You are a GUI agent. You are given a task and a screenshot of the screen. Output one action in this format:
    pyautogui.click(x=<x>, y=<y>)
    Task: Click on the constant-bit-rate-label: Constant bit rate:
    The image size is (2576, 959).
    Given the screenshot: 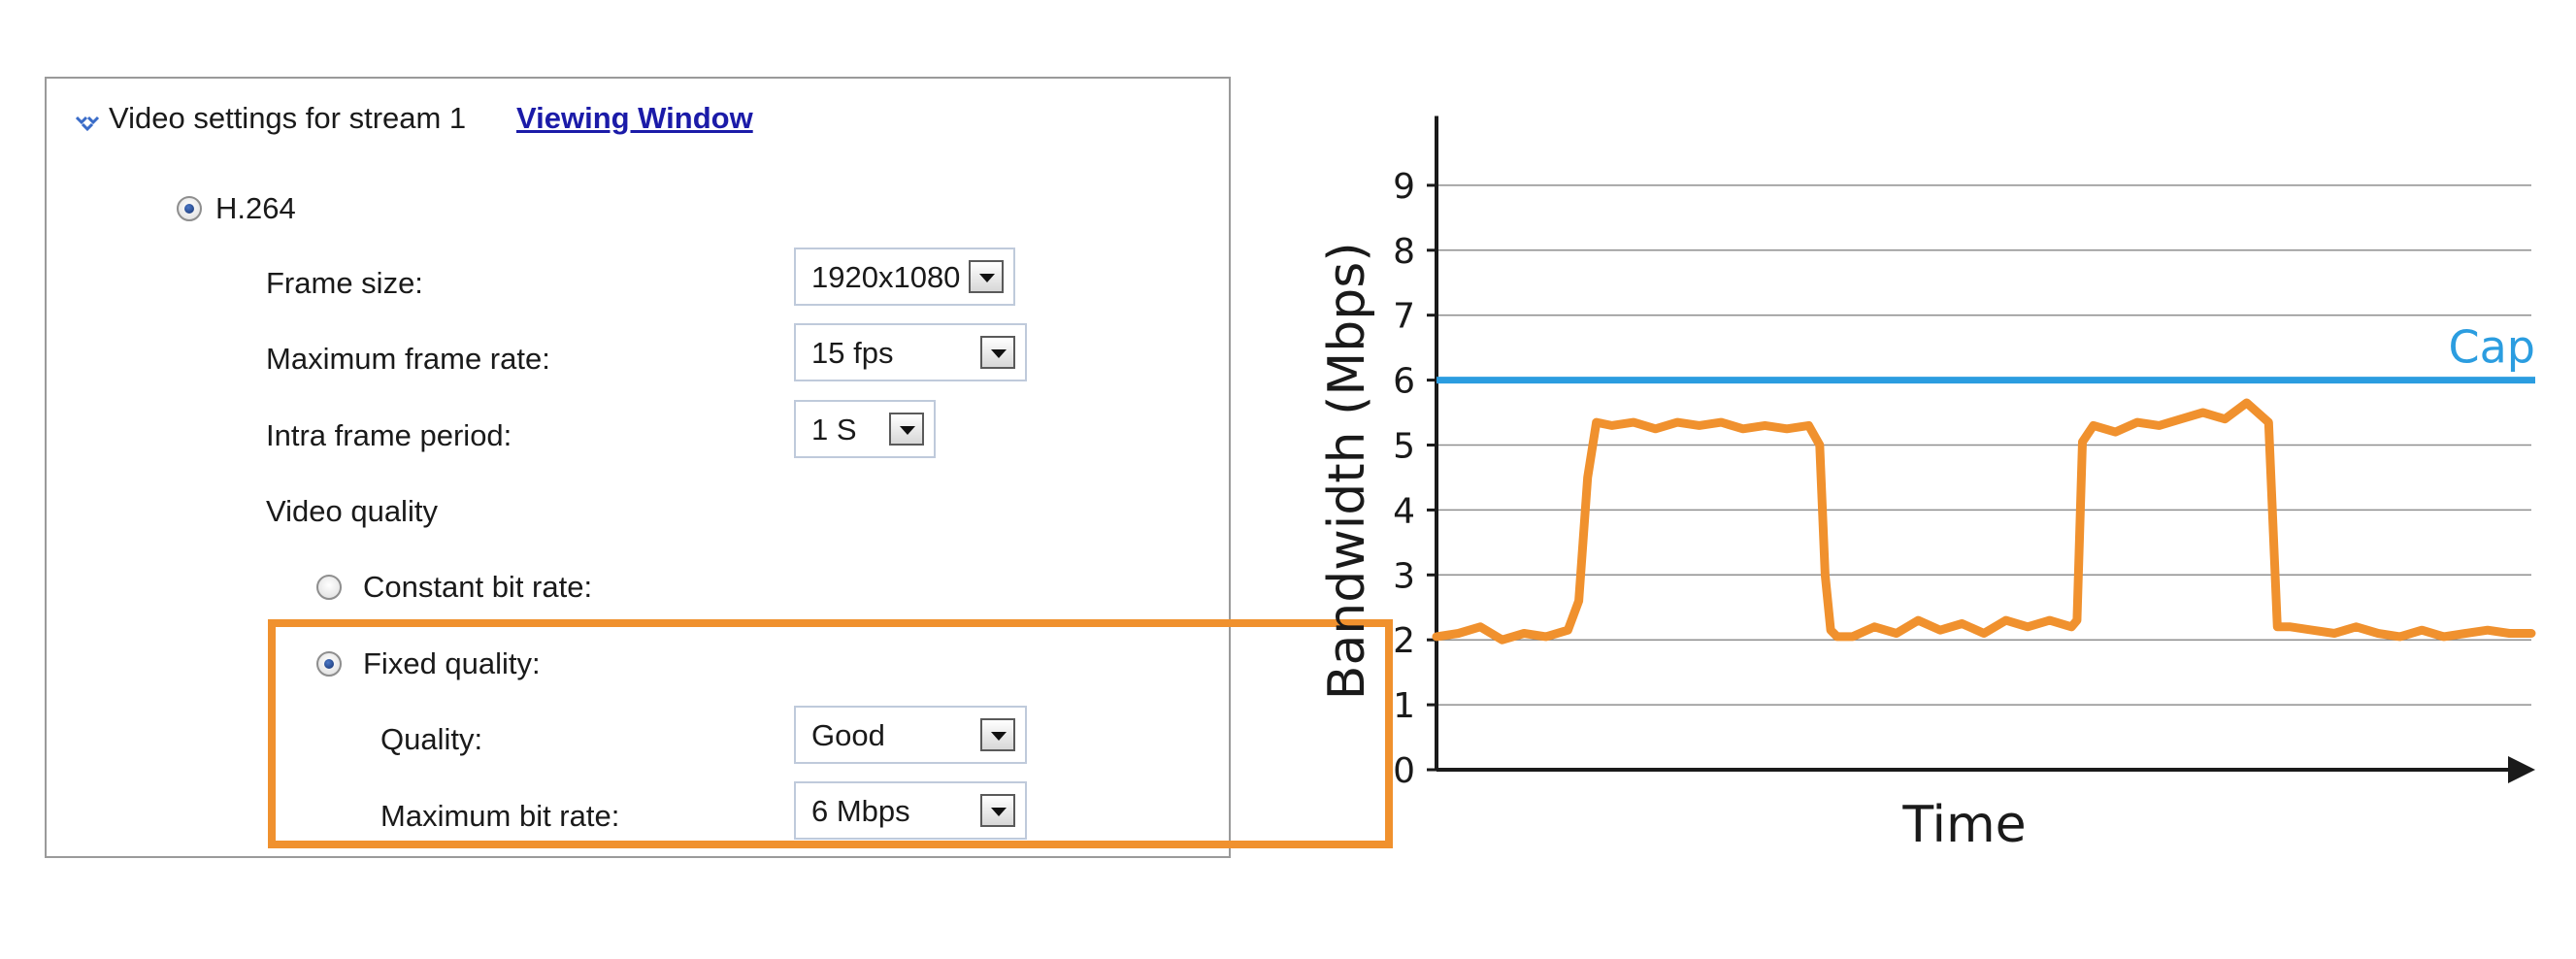 What is the action you would take?
    pyautogui.click(x=478, y=587)
    